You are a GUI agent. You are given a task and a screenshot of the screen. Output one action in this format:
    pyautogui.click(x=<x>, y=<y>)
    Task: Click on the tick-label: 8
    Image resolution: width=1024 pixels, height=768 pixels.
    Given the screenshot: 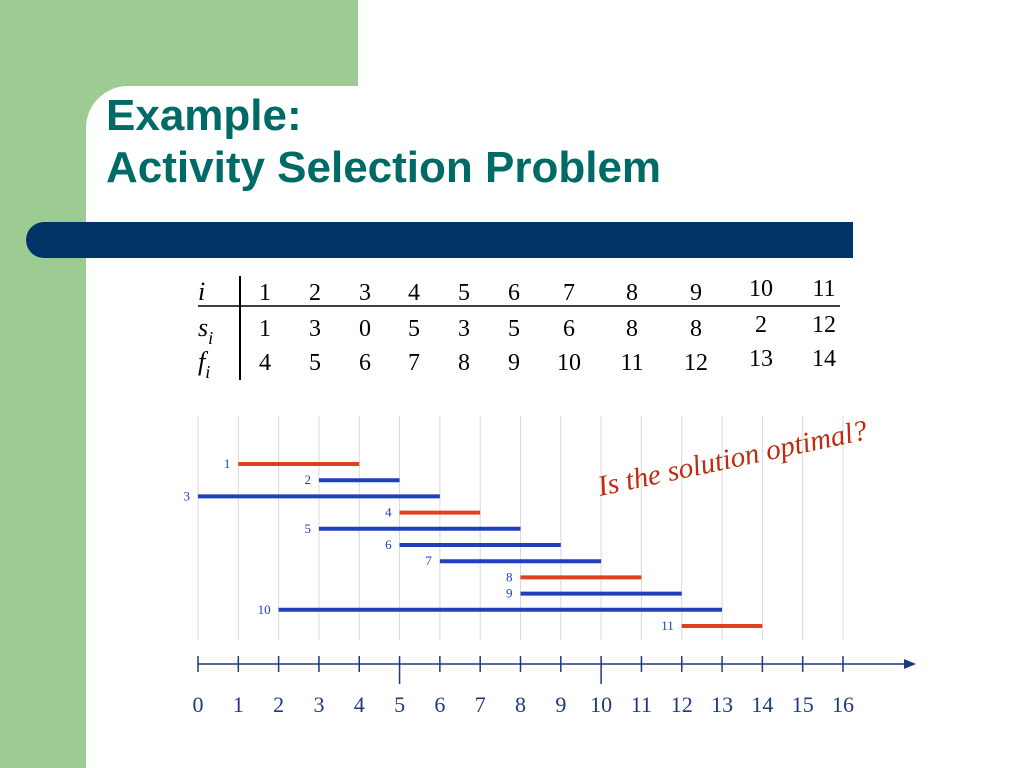 What is the action you would take?
    pyautogui.click(x=520, y=704)
    